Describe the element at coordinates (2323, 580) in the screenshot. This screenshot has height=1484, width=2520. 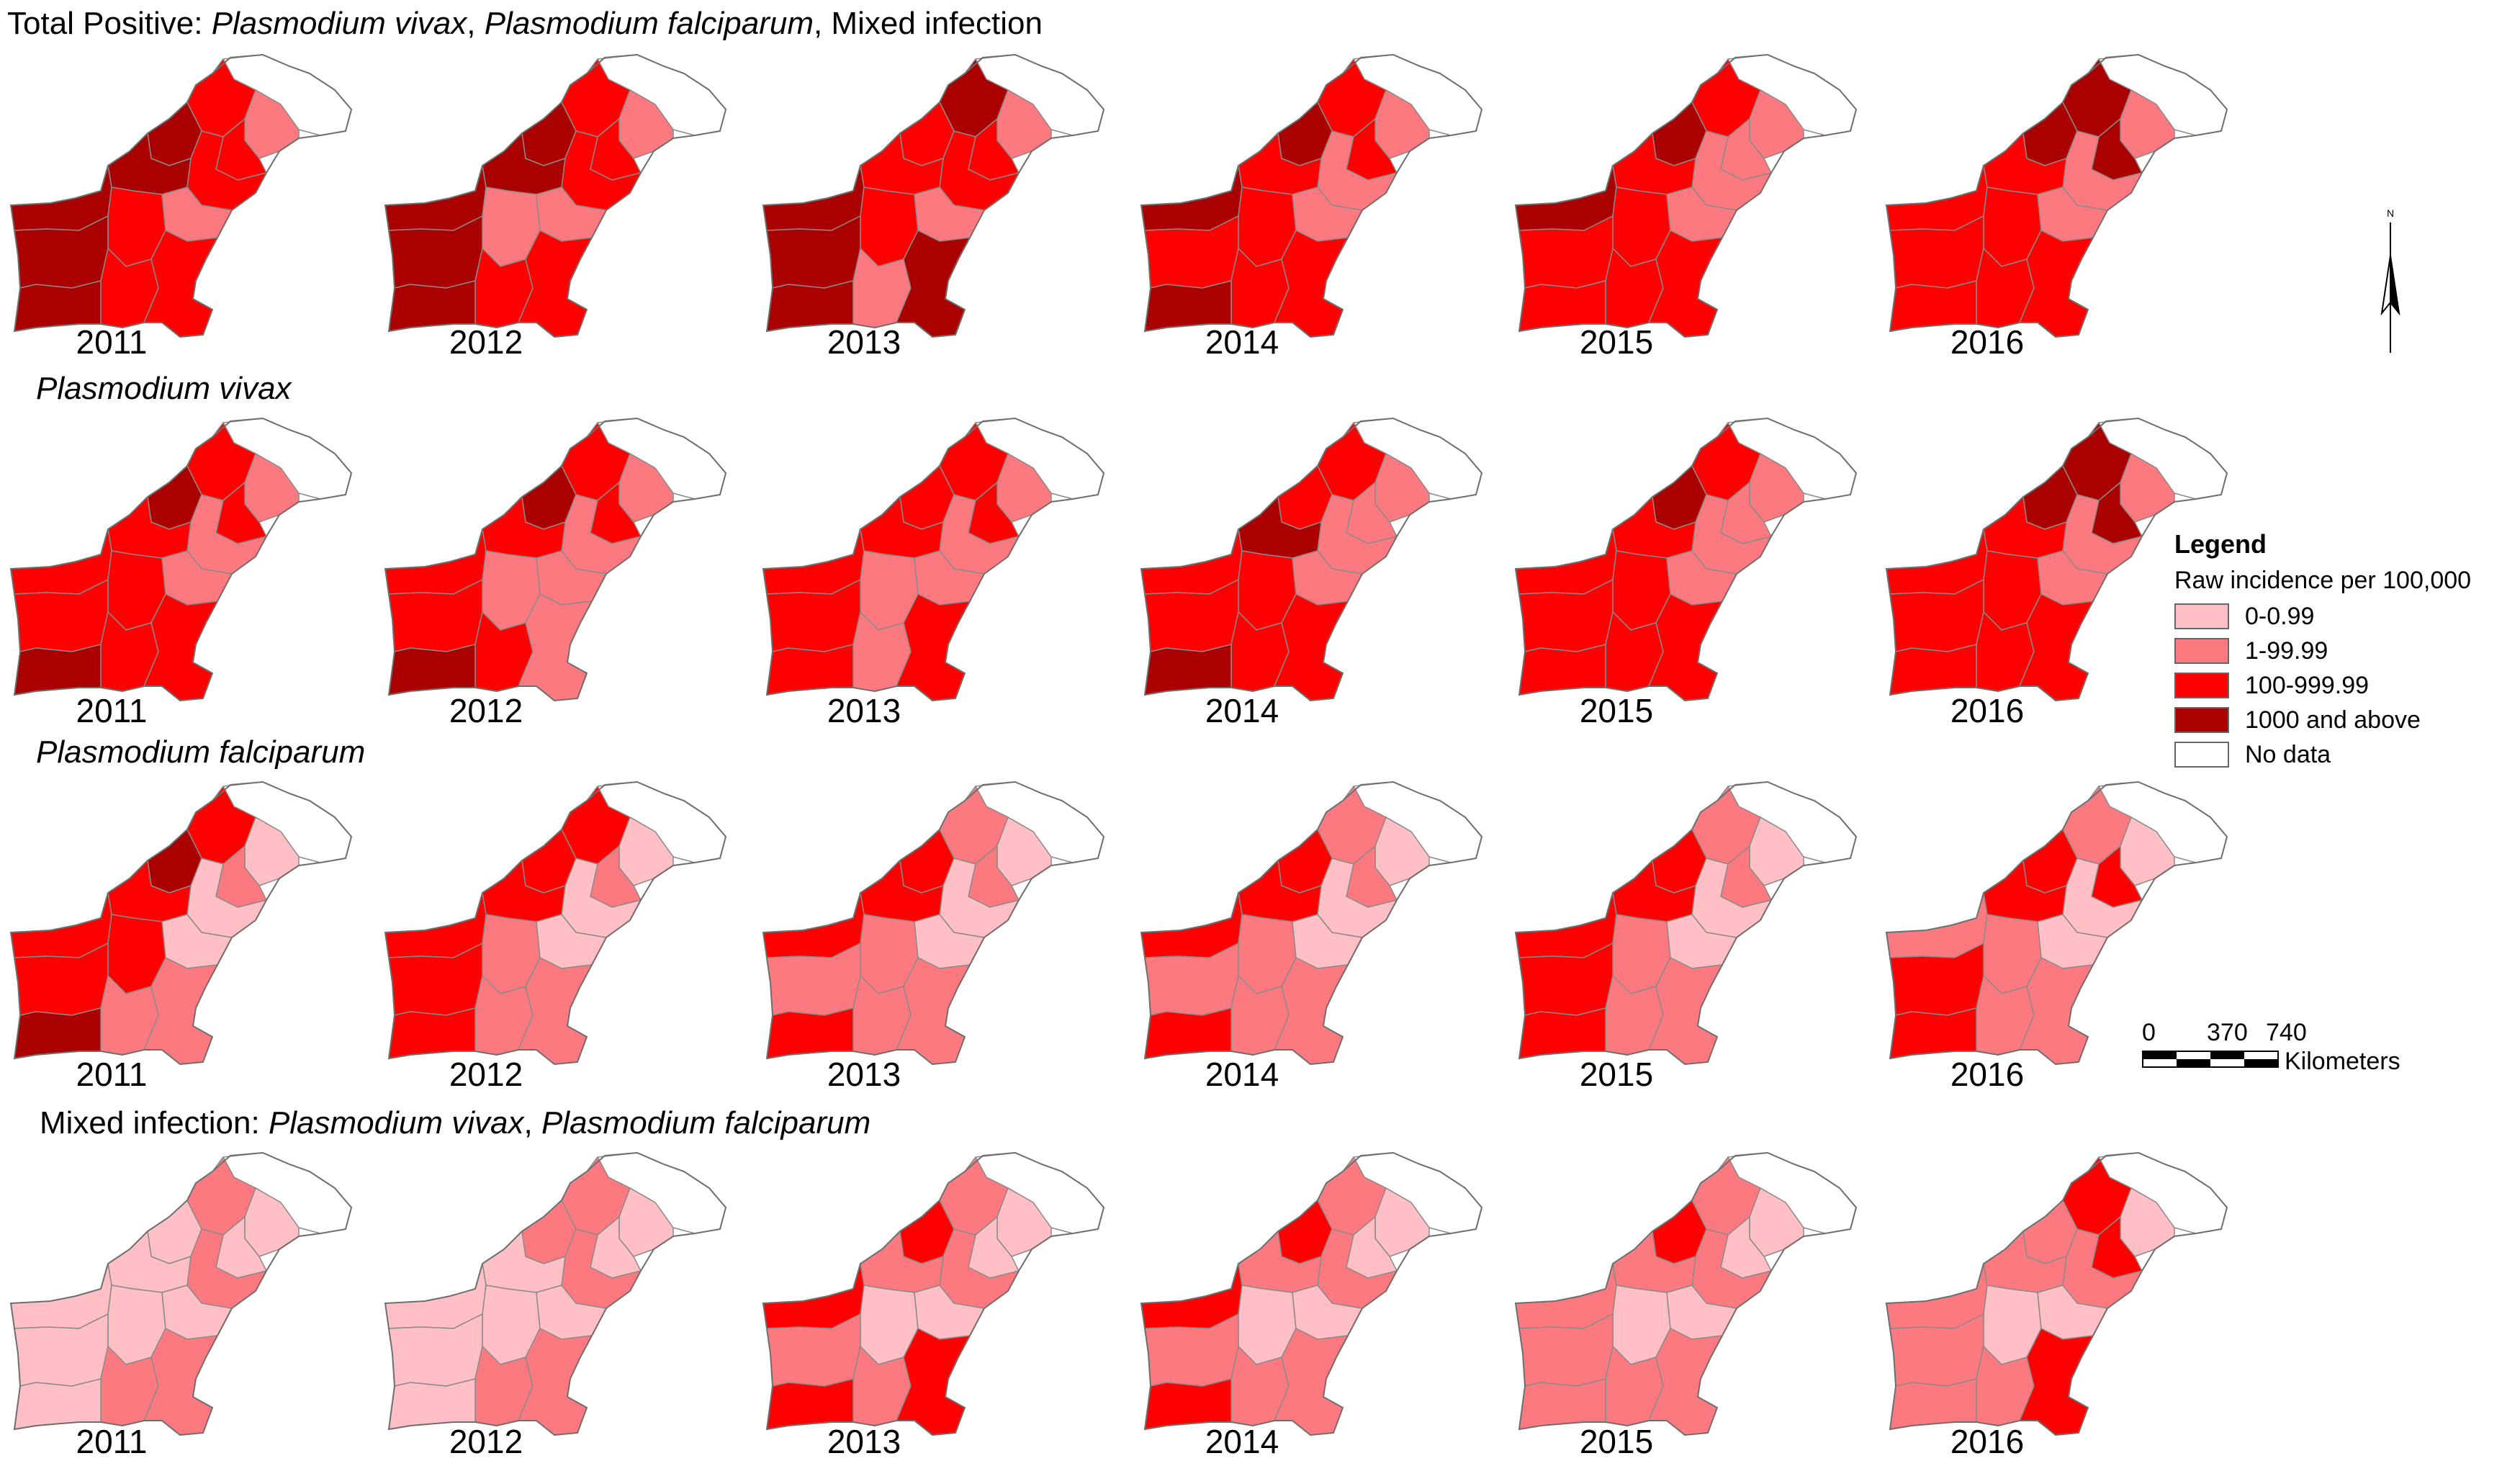
I see `legend-subtitle: Raw incidence per 100,000` at that location.